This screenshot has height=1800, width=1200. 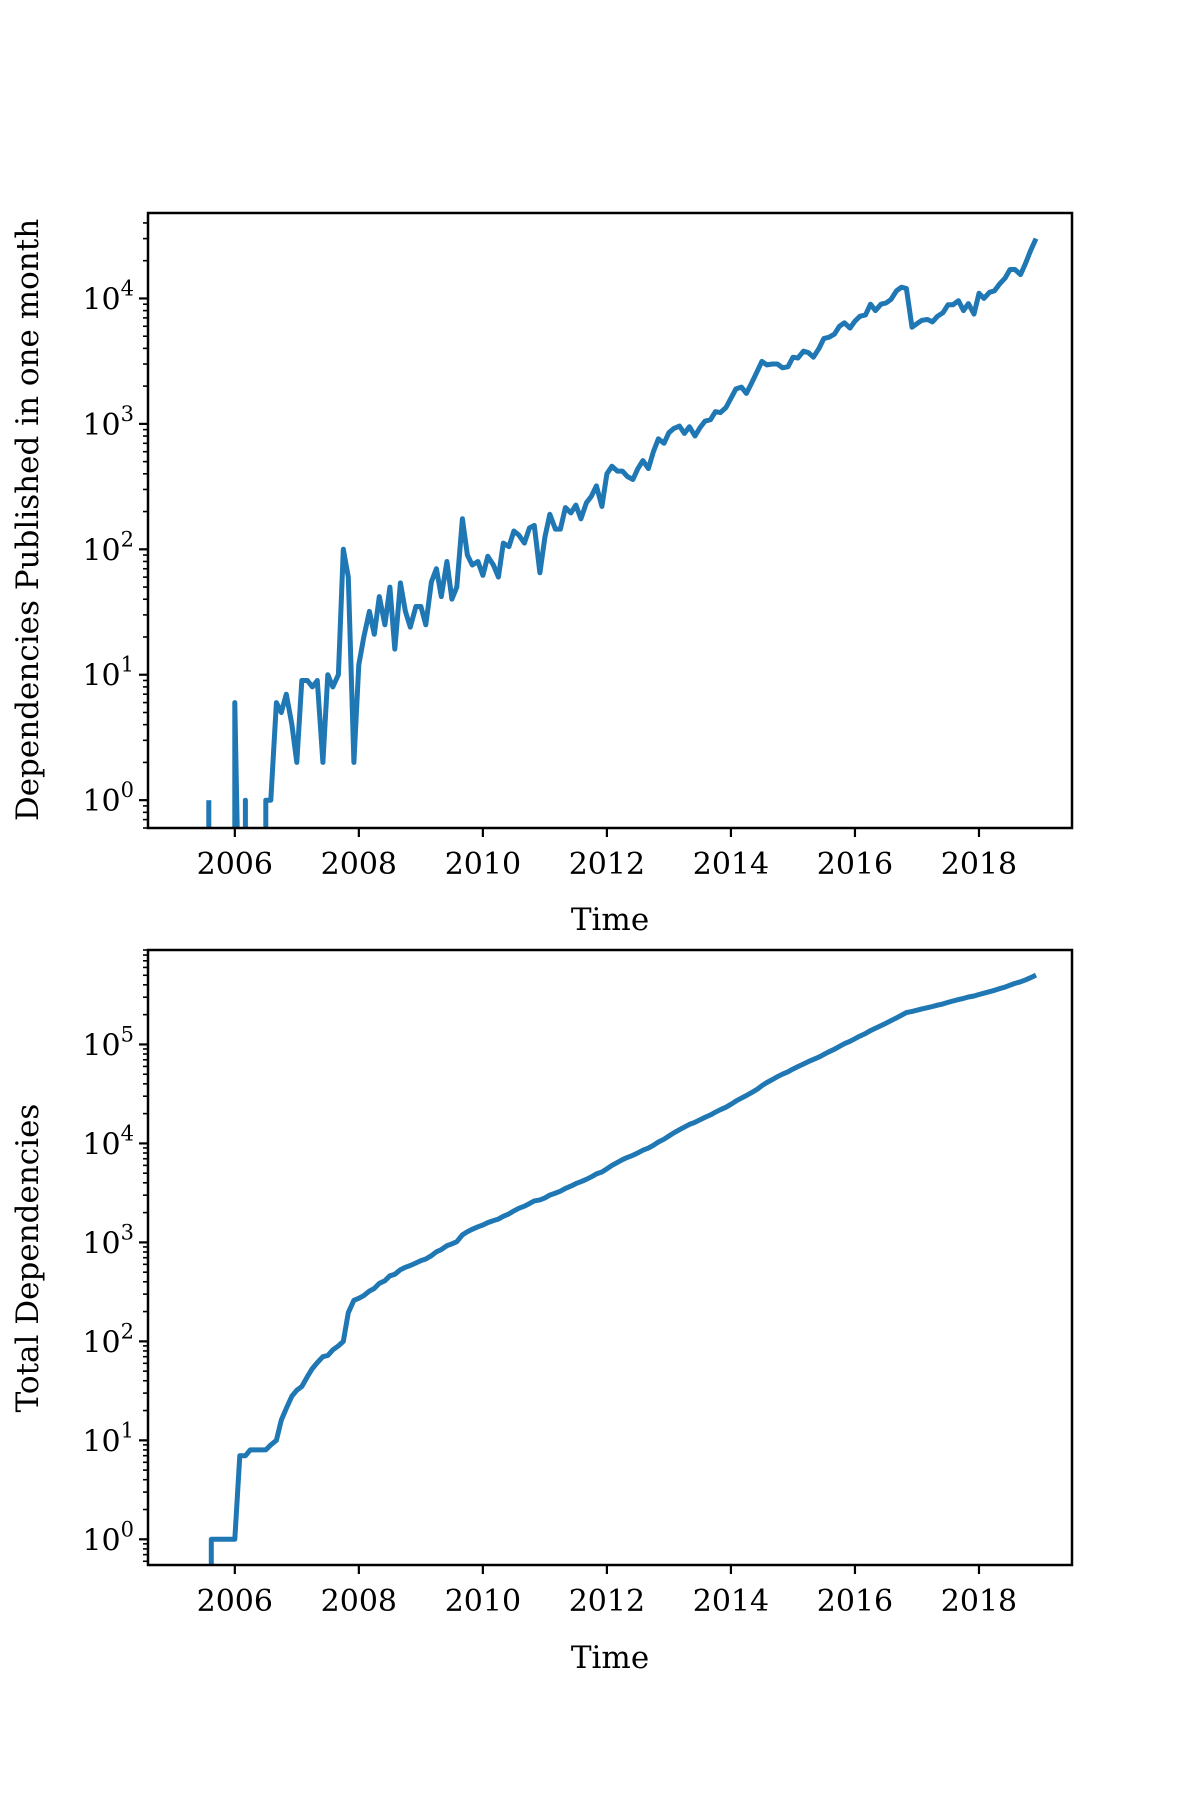 I want to click on y-axis-label: Dependencies Published in one month, so click(x=28, y=520).